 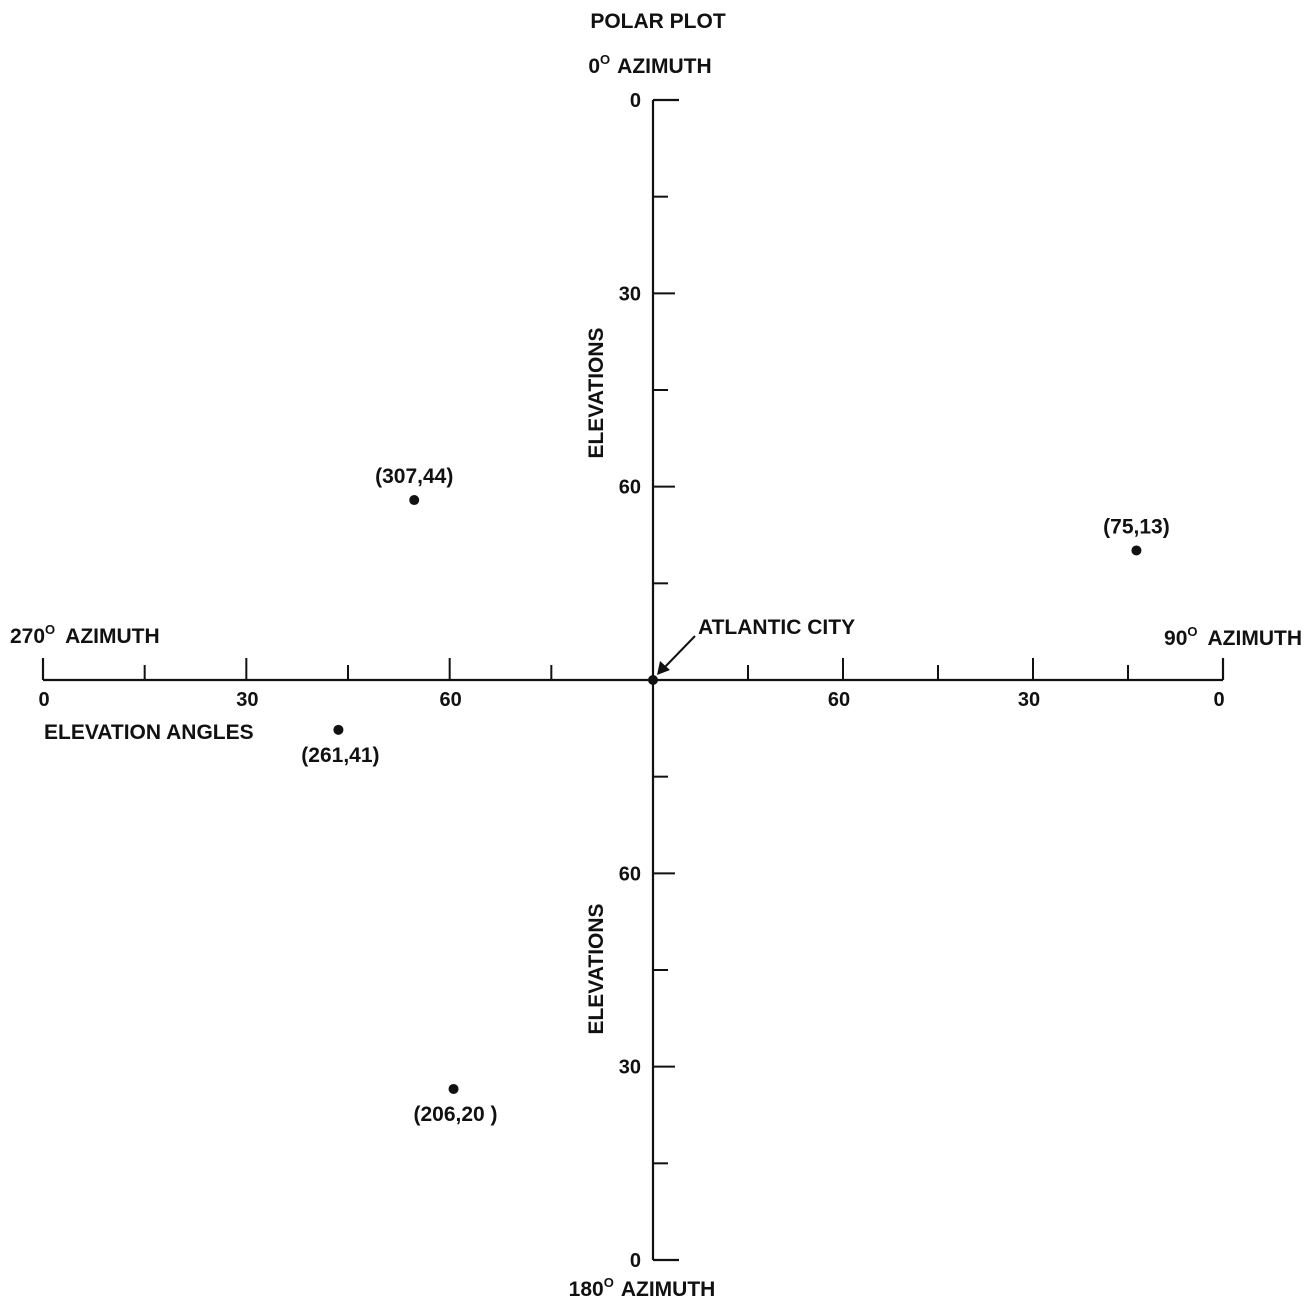 What do you see at coordinates (635, 1261) in the screenshot?
I see `tick-label-down-0: 0` at bounding box center [635, 1261].